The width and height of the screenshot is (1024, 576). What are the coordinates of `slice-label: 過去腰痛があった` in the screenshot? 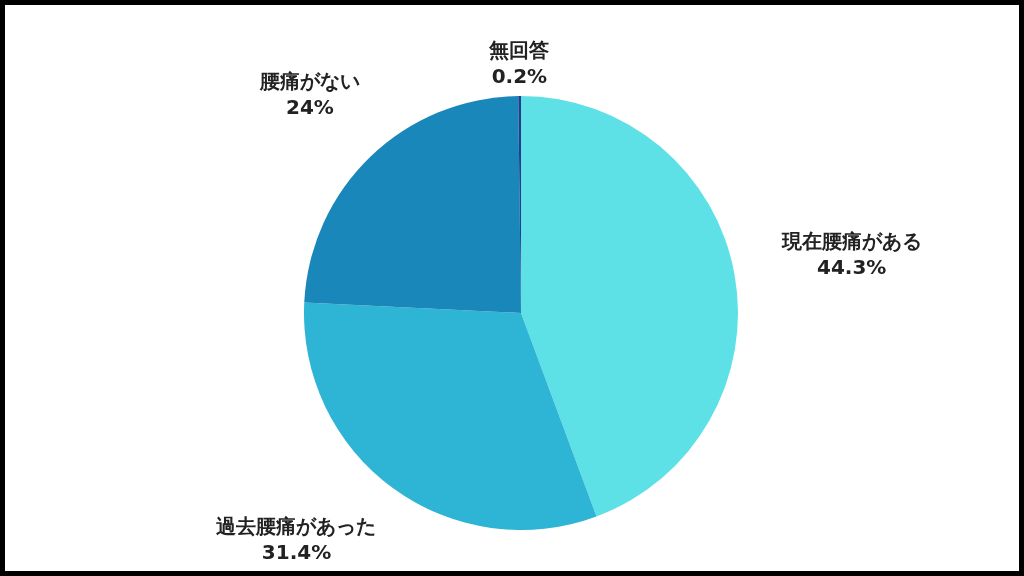 It's located at (296, 526).